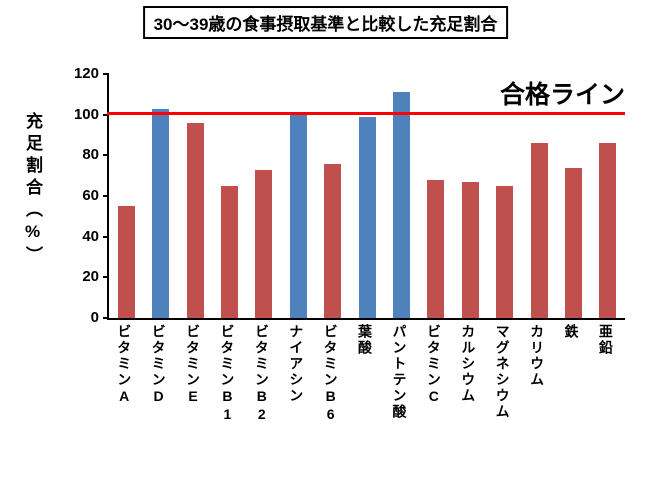 The height and width of the screenshot is (494, 651). I want to click on x-tick-label: ビタミンD, so click(158, 365).